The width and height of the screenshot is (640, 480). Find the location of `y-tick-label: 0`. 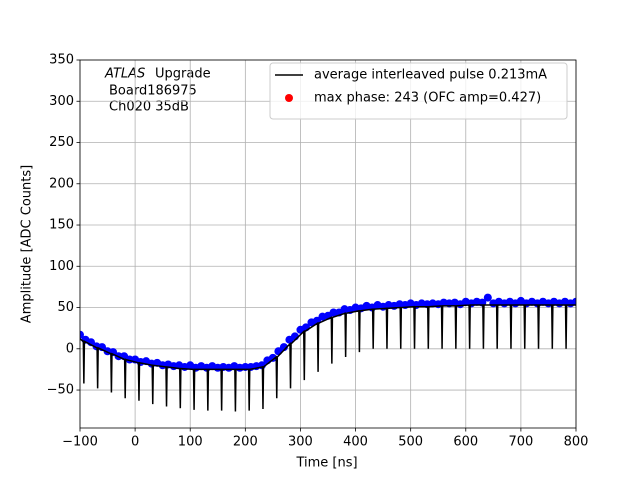

y-tick-label: 0 is located at coordinates (70, 348).